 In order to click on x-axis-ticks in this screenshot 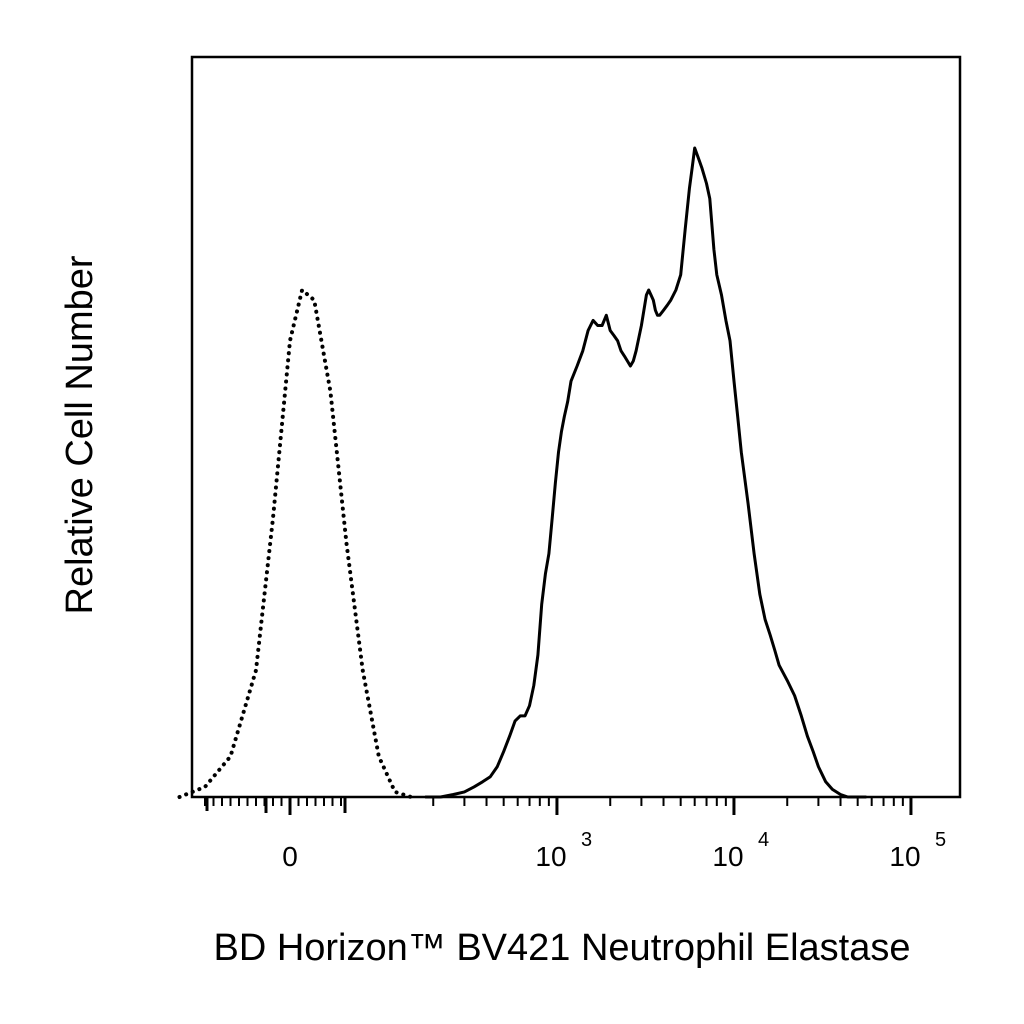, I will do `click(558, 806)`.